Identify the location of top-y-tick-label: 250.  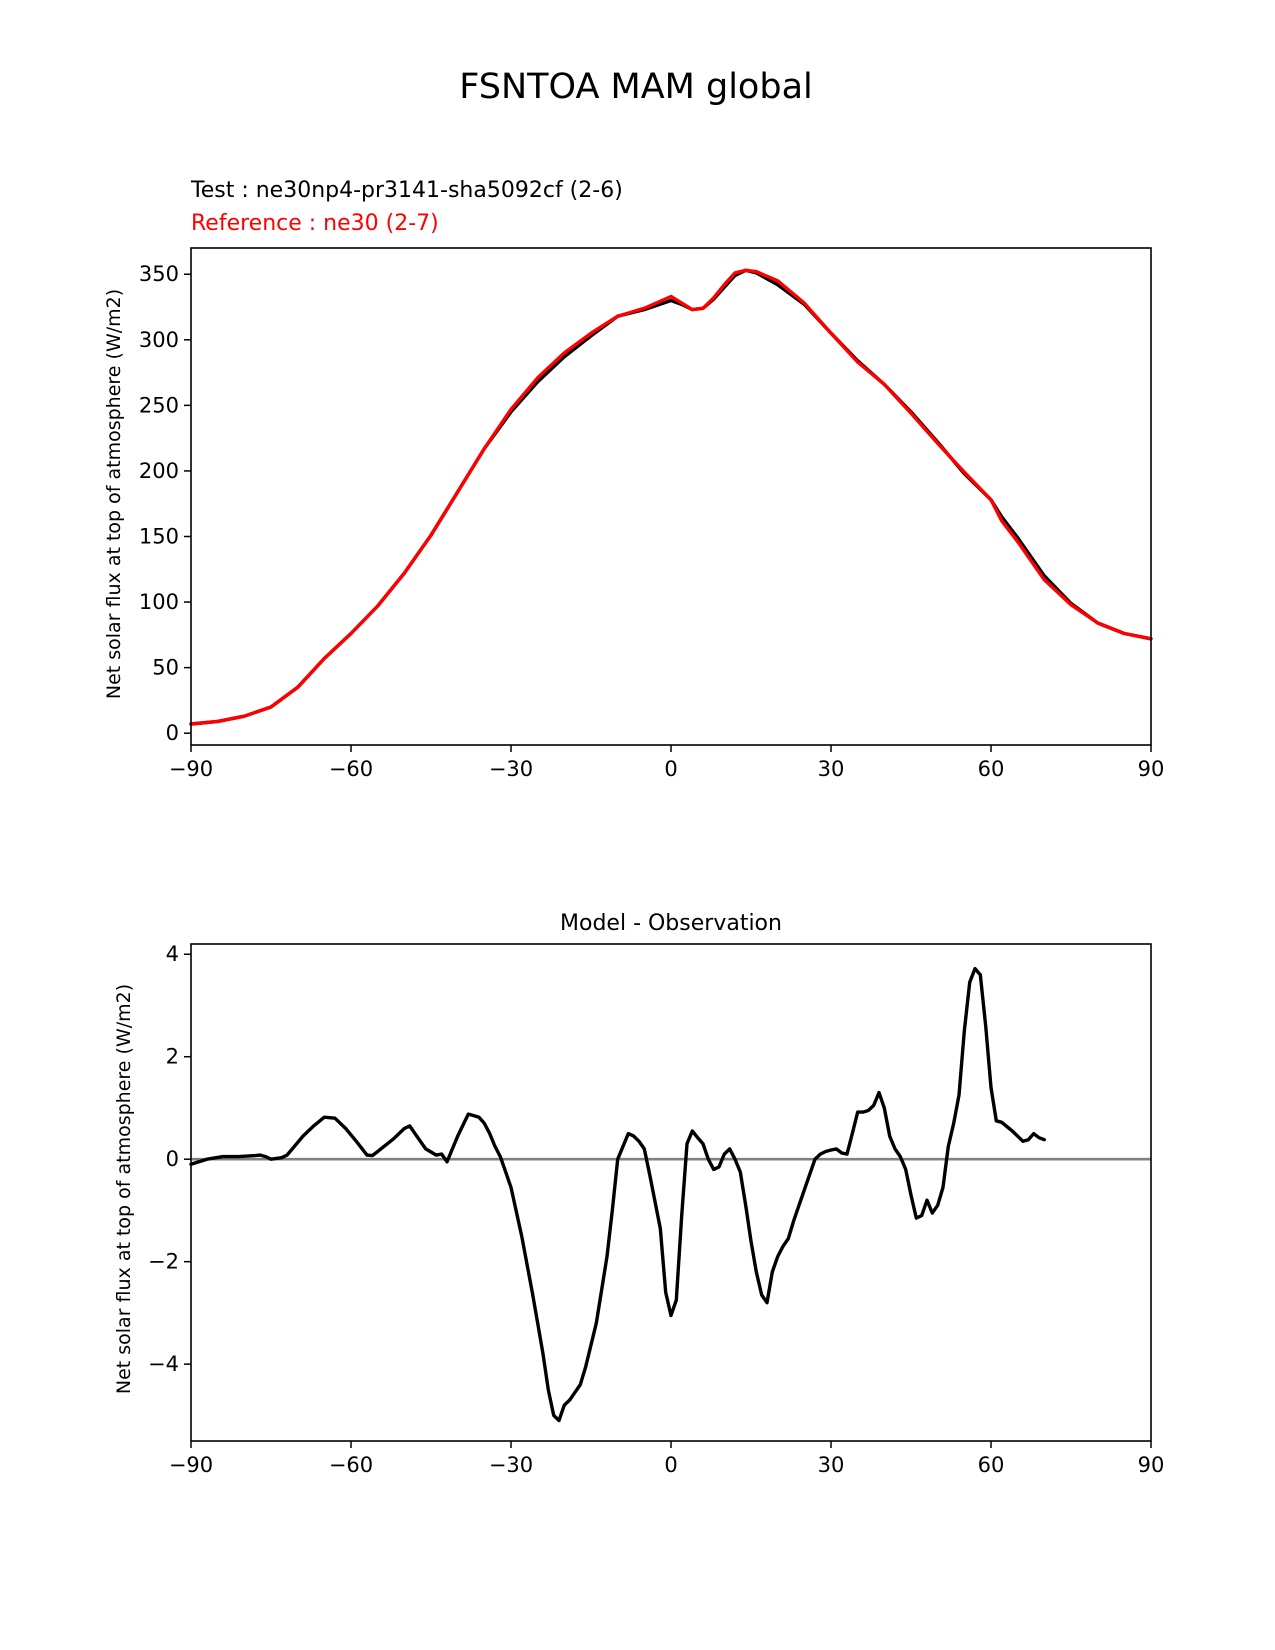
(159, 405).